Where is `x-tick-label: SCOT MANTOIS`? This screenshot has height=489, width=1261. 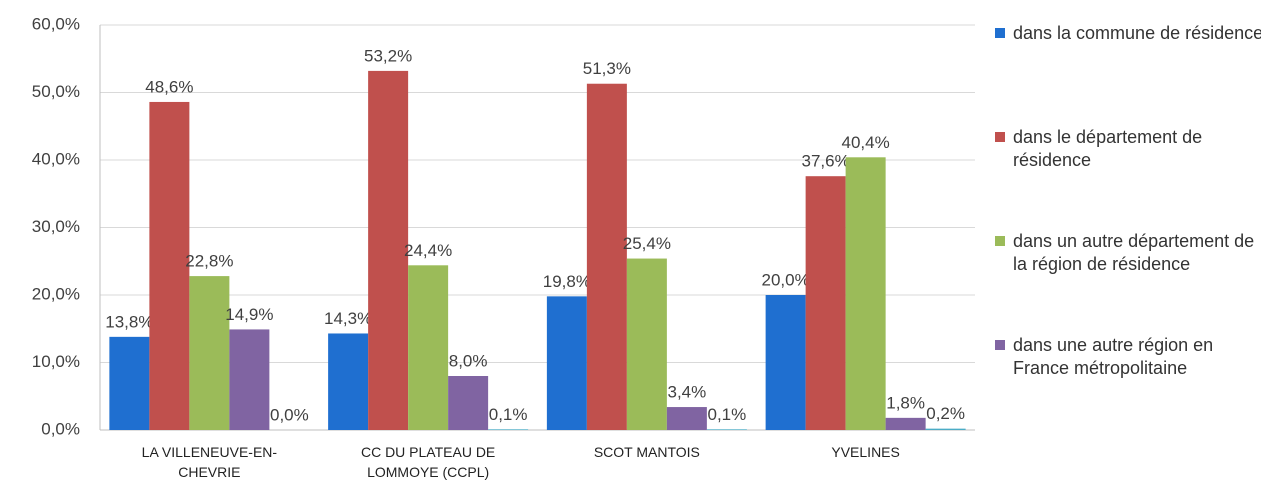
x-tick-label: SCOT MANTOIS is located at coordinates (646, 452).